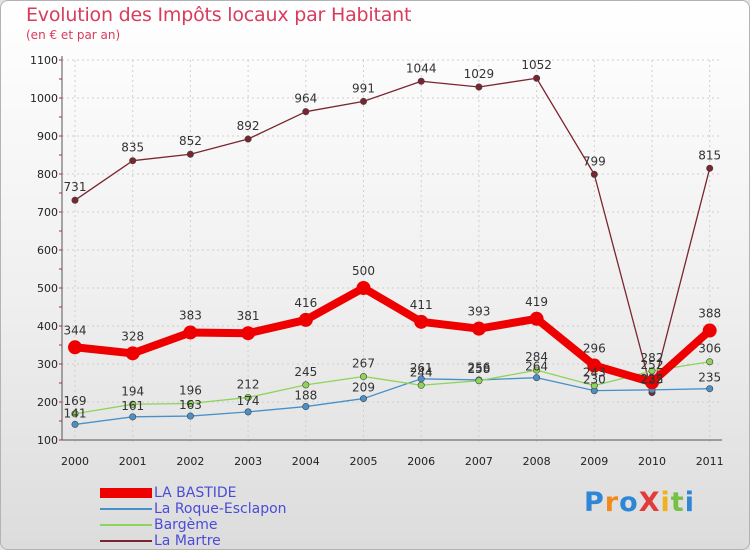 The image size is (750, 550). Describe the element at coordinates (126, 541) in the screenshot. I see `legend-swatch-la-martre` at that location.